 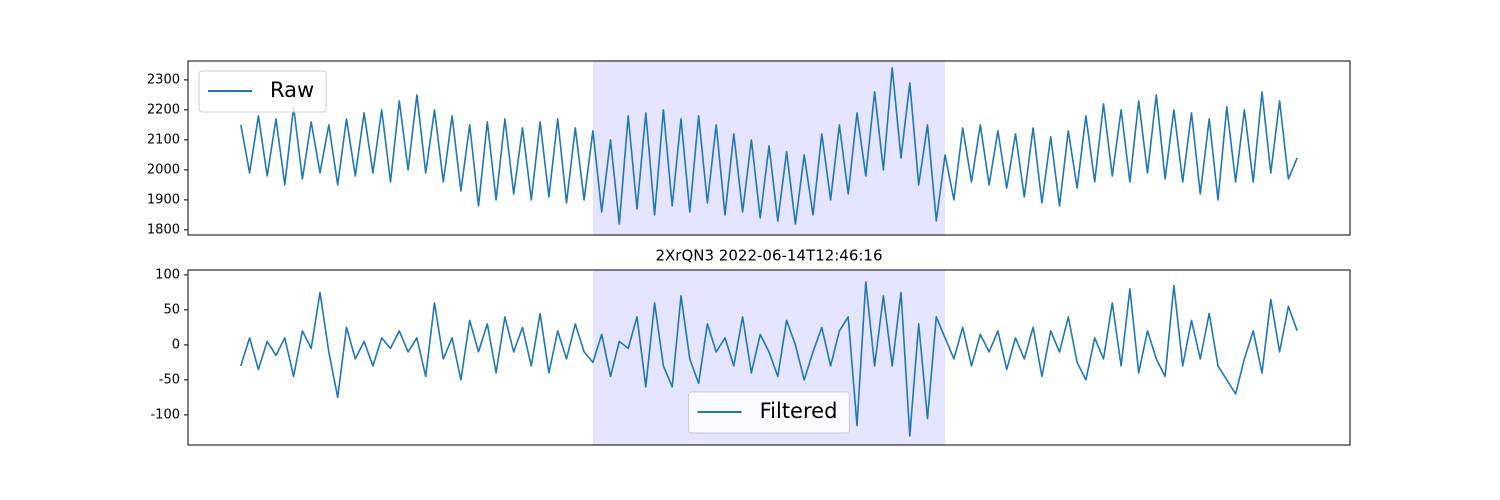 I want to click on y-tick-label: 1800, so click(x=163, y=229).